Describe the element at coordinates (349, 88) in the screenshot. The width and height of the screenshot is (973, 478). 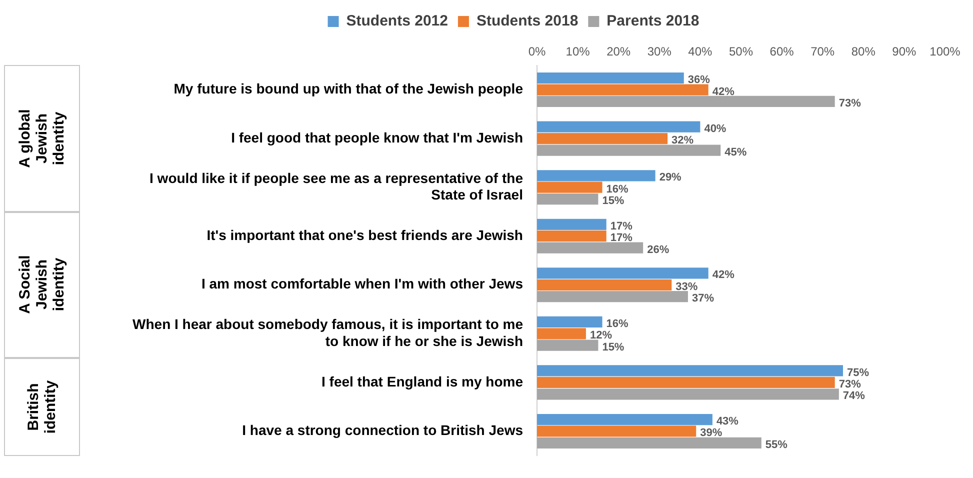
I see `y-tick-label: My future is bound up with that of the Jewish people` at that location.